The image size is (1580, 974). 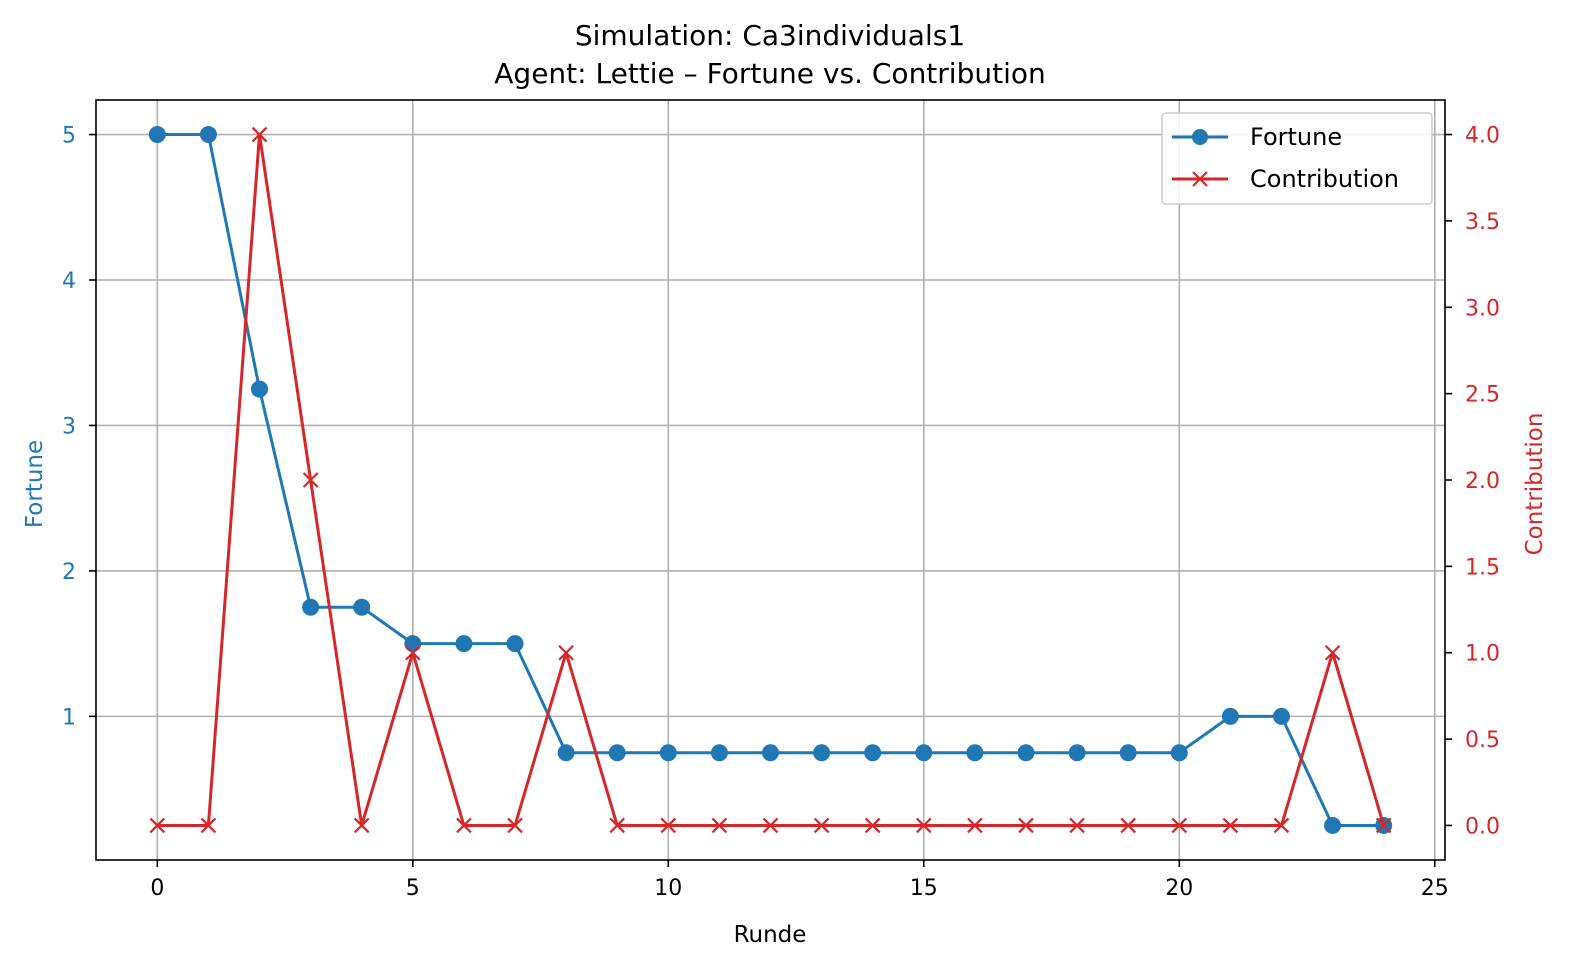 What do you see at coordinates (69, 281) in the screenshot?
I see `y-left-tick-label: 4` at bounding box center [69, 281].